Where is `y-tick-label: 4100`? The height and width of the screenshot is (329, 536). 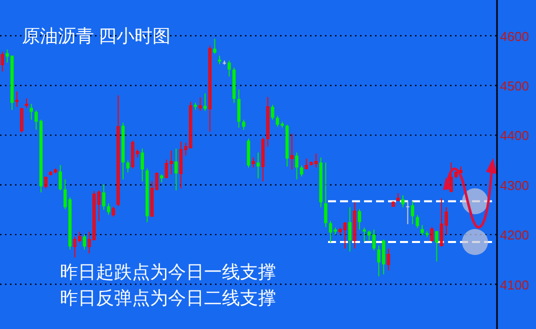 y-tick-label: 4100 is located at coordinates (514, 284).